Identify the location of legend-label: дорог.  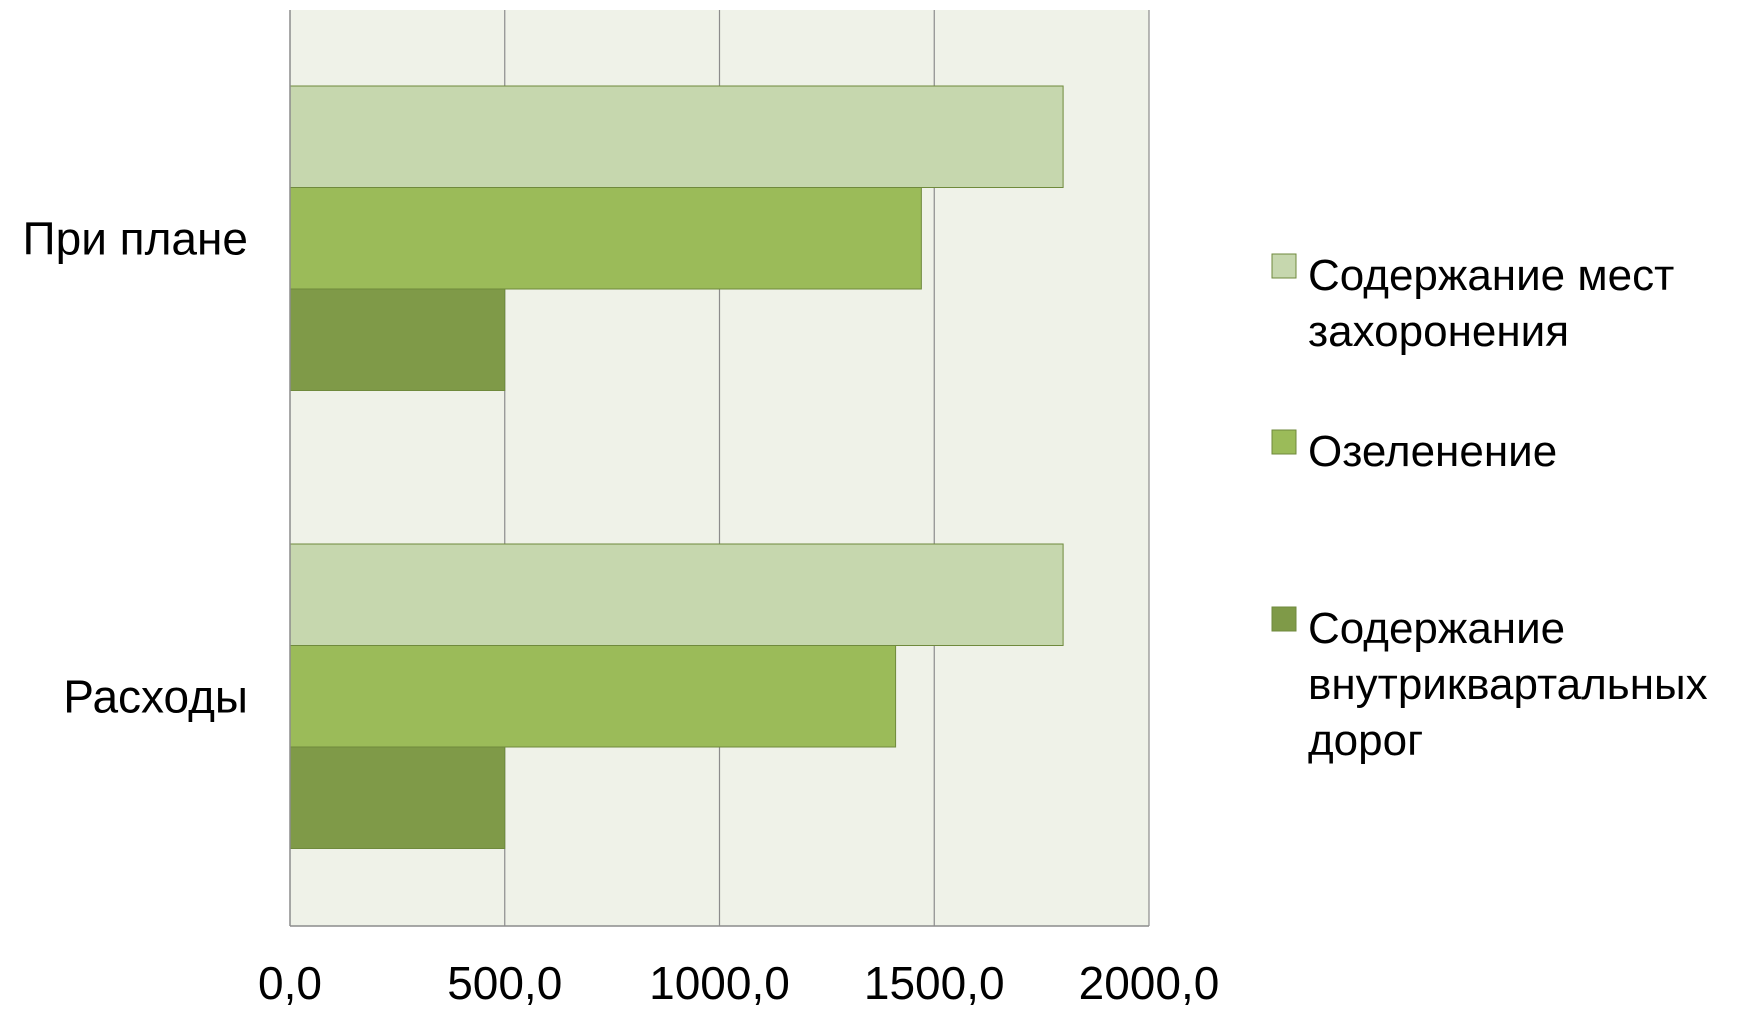
(1365, 740).